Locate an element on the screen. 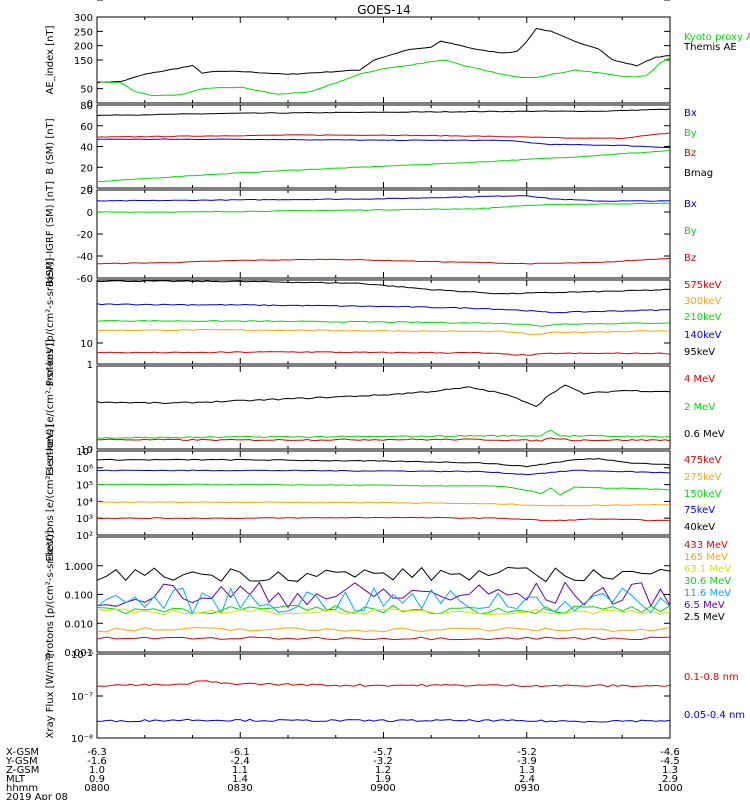 The width and height of the screenshot is (750, 800). y-tick-label: 150 is located at coordinates (83, 61).